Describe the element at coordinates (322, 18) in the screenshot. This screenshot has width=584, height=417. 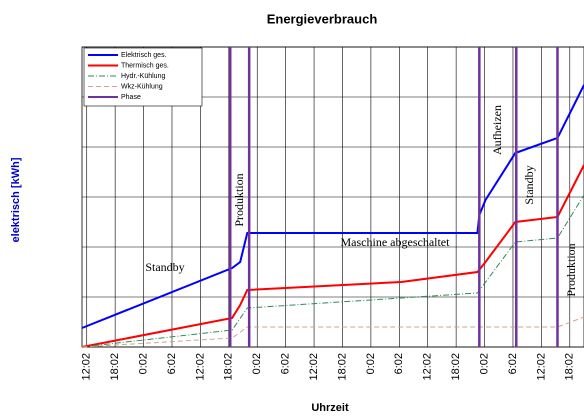
I see `chart-title: Energieverbrauch` at that location.